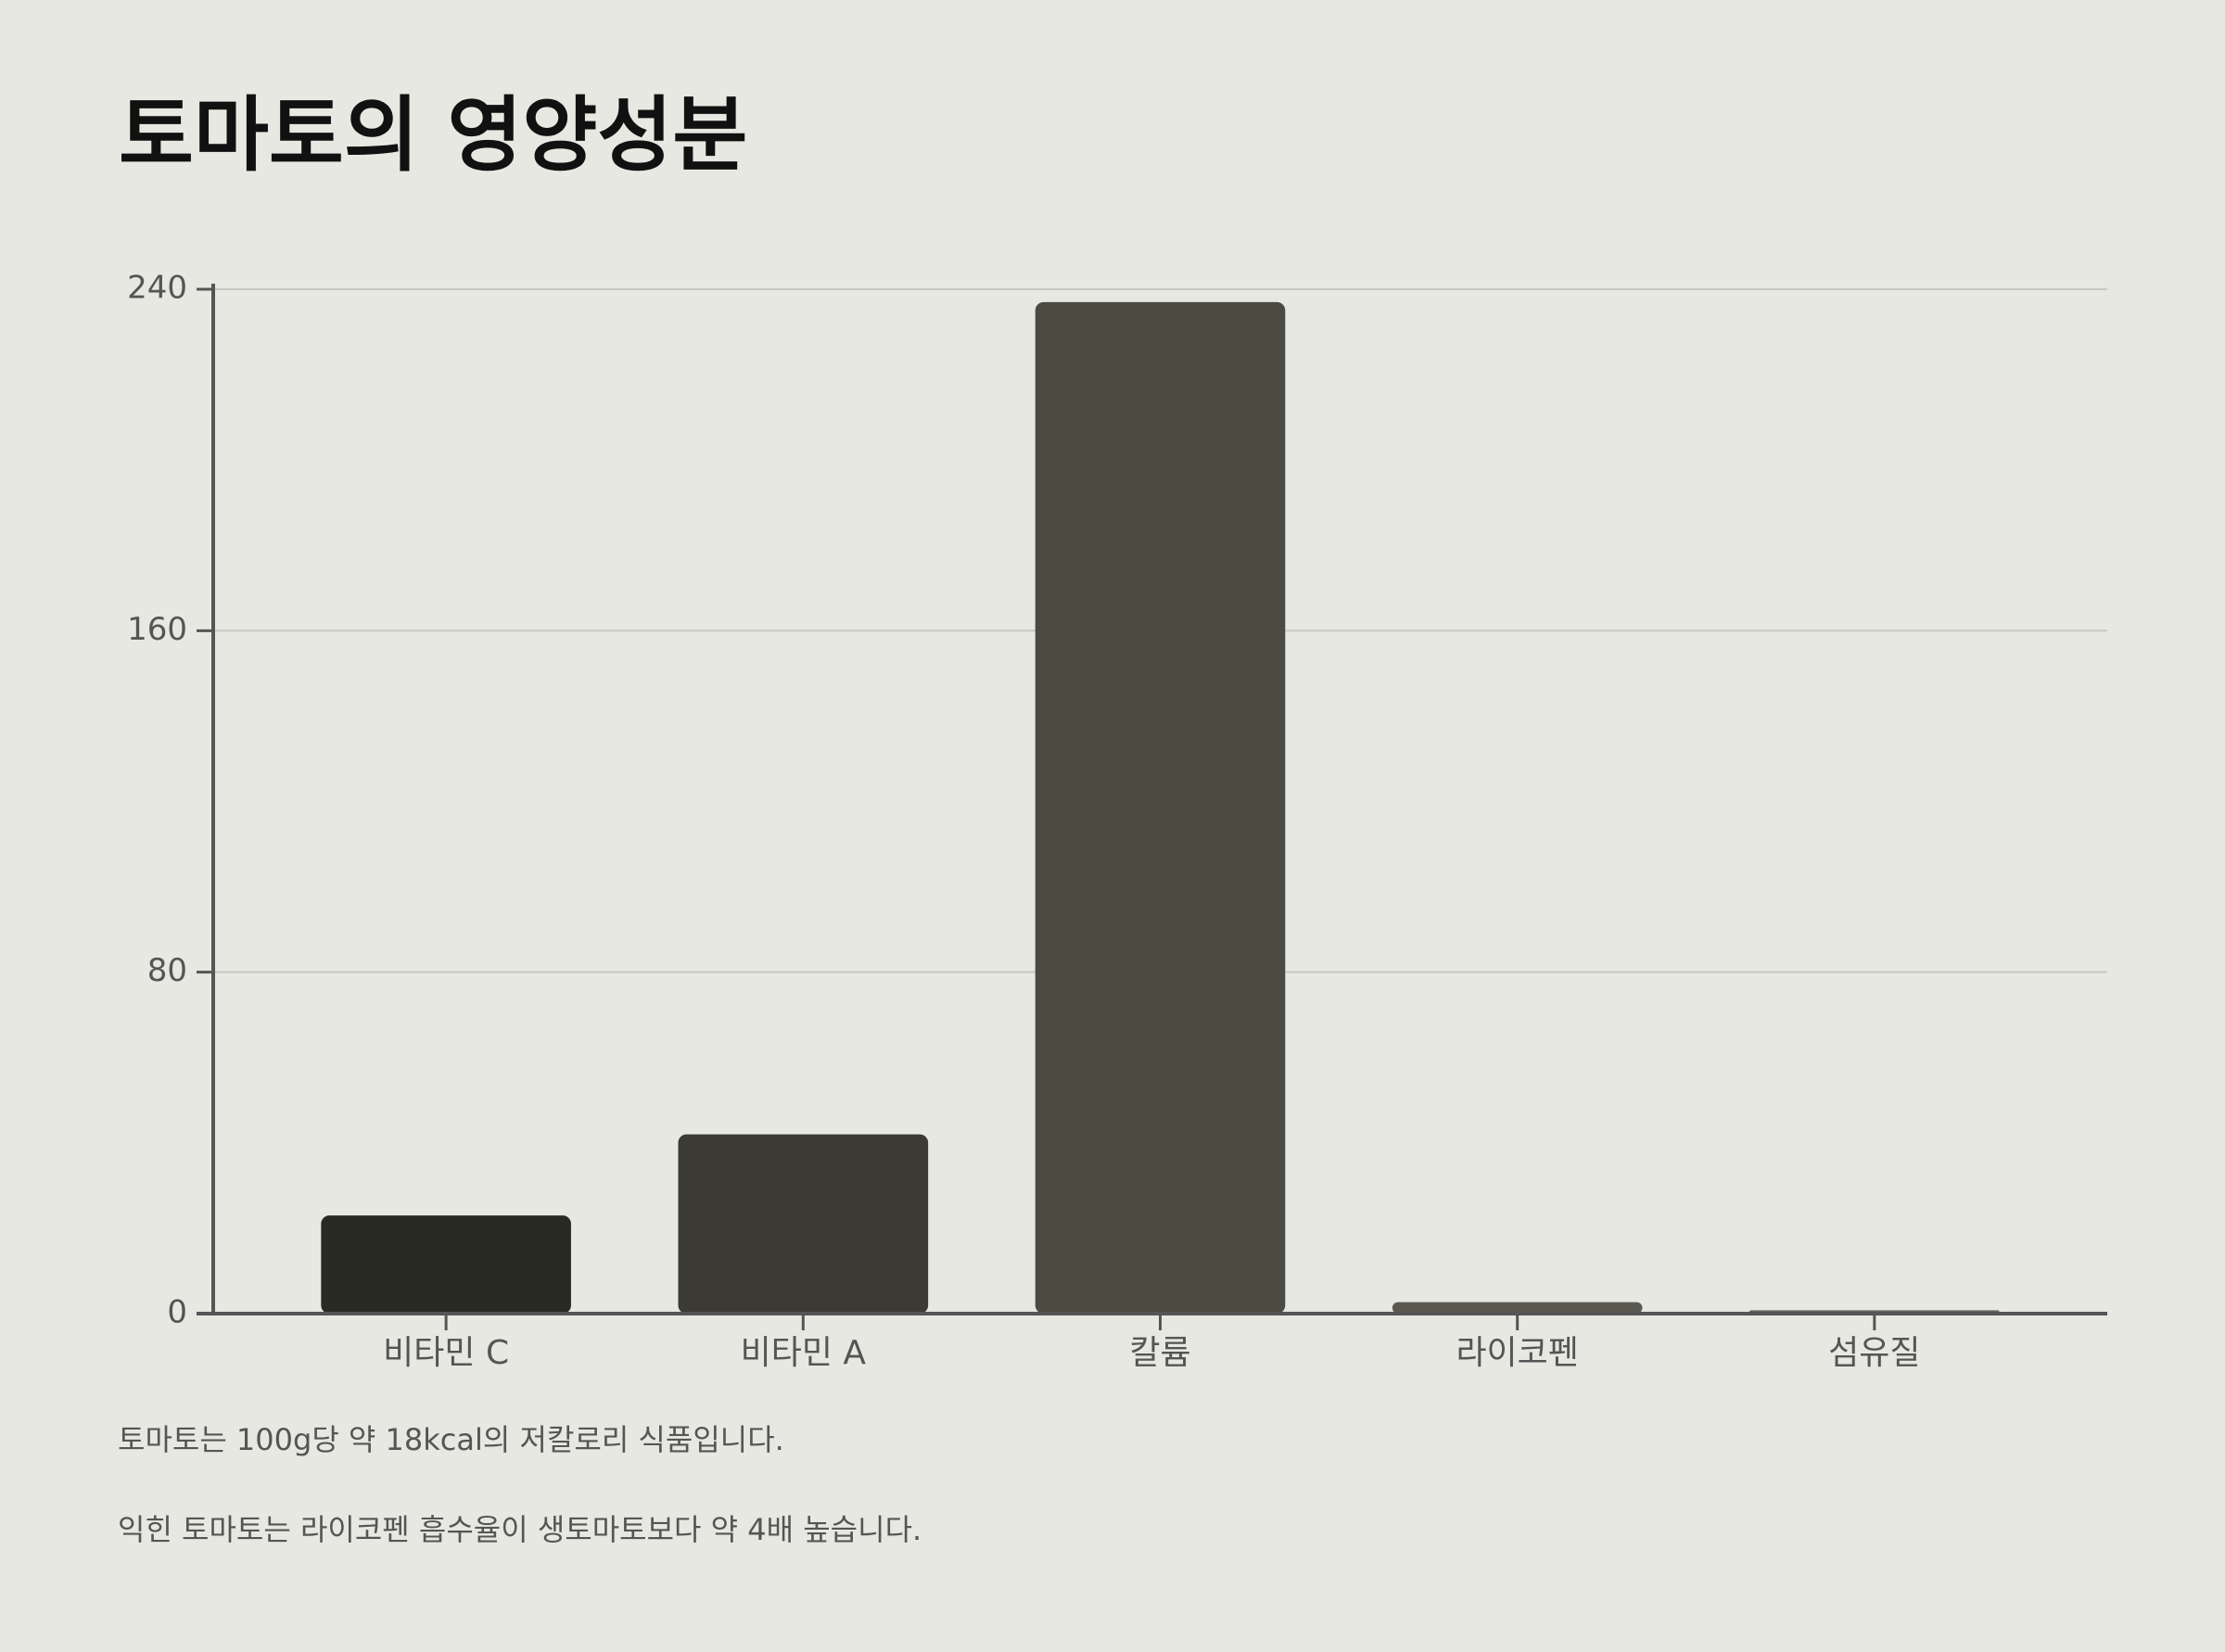 The image size is (2225, 1652). What do you see at coordinates (157, 288) in the screenshot?
I see `y-tick-label: 240` at bounding box center [157, 288].